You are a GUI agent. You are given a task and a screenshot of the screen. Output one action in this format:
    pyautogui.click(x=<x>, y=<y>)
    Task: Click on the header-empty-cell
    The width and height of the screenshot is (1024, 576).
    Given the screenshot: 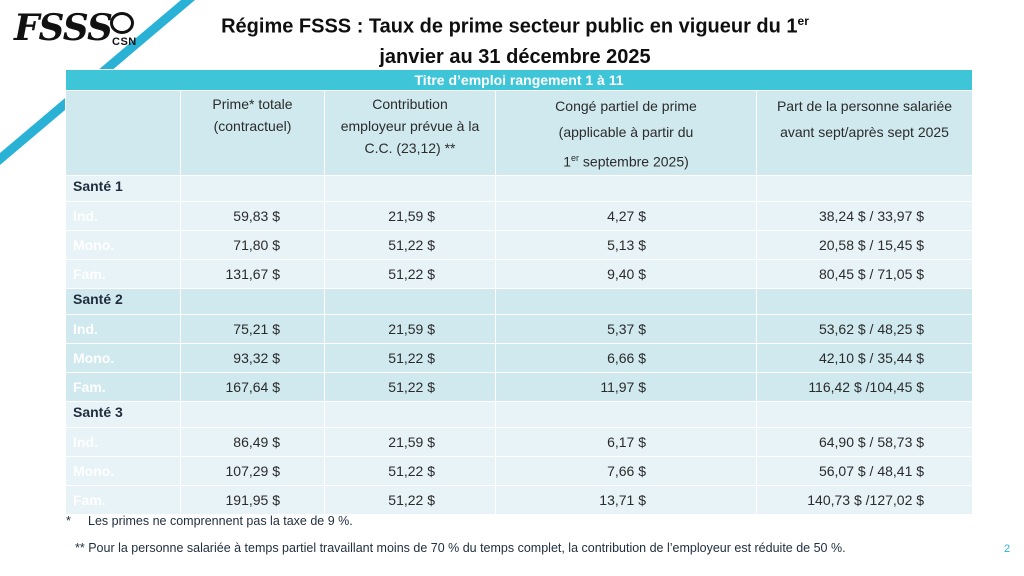 What is the action you would take?
    pyautogui.click(x=123, y=133)
    